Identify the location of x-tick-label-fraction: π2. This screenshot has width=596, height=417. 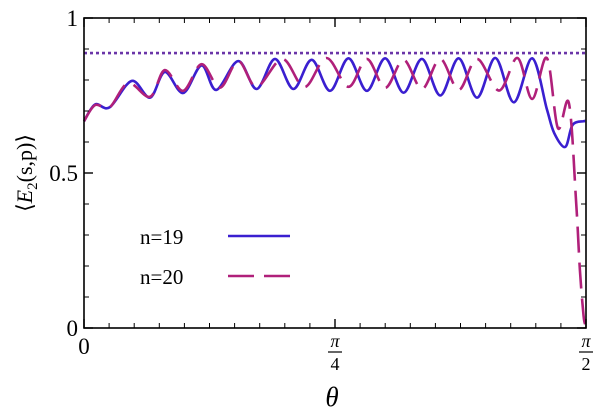
(586, 352).